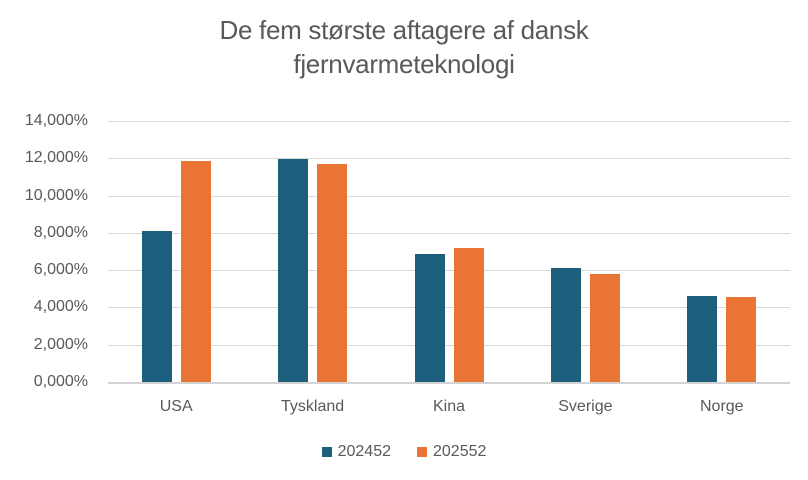 This screenshot has width=808, height=480. What do you see at coordinates (60, 344) in the screenshot?
I see `y-tick-label: 2,000%` at bounding box center [60, 344].